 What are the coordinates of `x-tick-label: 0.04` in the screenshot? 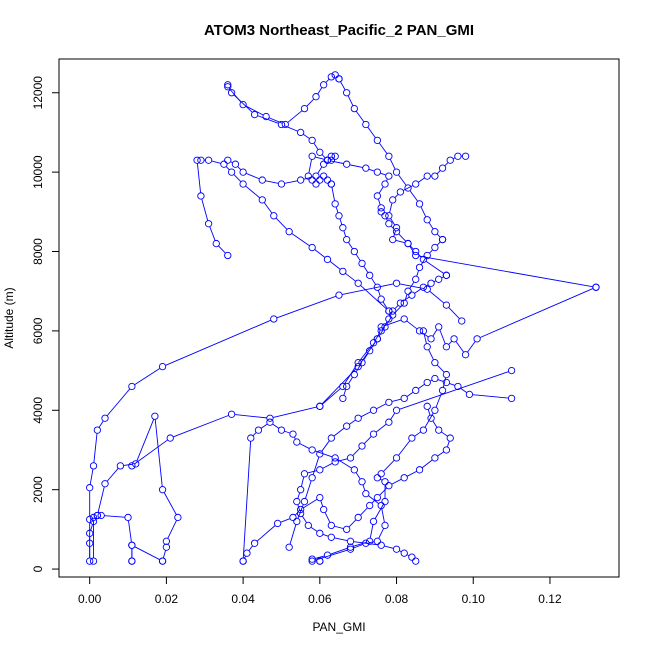 It's located at (243, 599).